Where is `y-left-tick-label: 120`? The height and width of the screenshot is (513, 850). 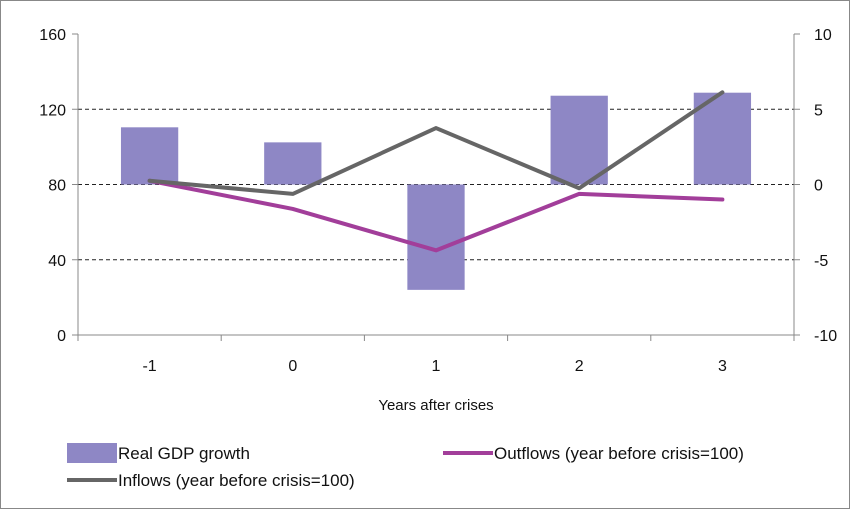 y-left-tick-label: 120 is located at coordinates (52, 110).